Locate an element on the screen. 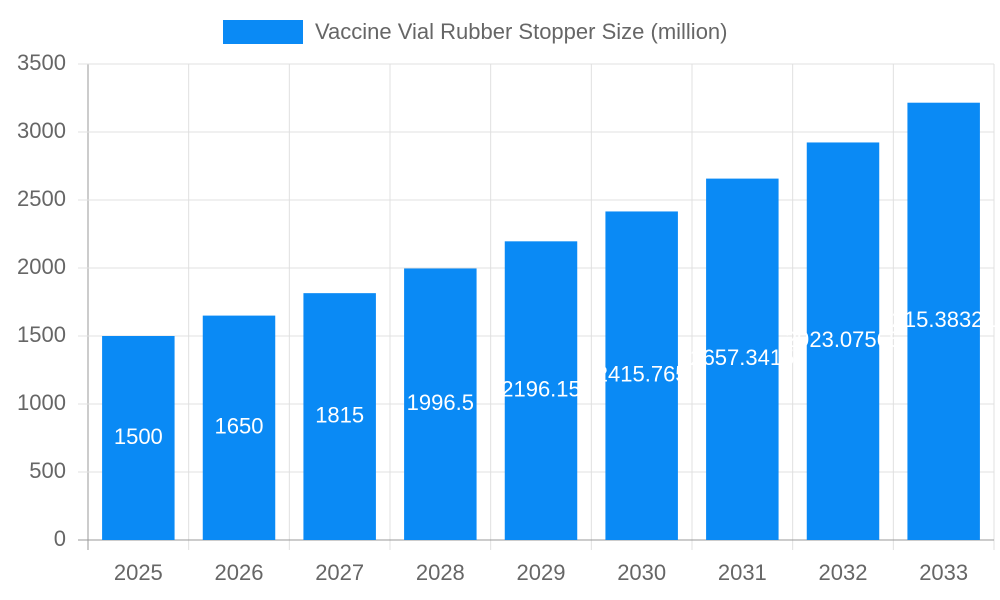  value-label: 3215.383215 is located at coordinates (939, 319).